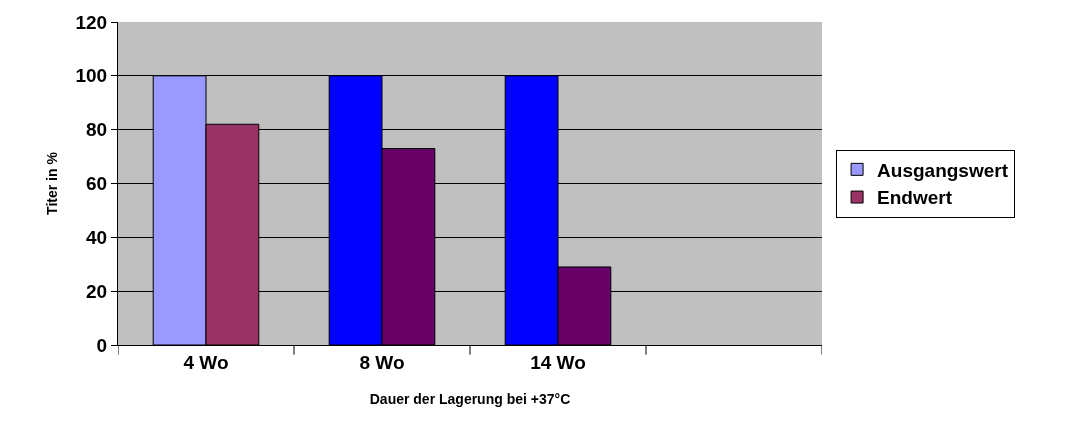  Describe the element at coordinates (97, 291) in the screenshot. I see `y-tick-label: 20` at that location.